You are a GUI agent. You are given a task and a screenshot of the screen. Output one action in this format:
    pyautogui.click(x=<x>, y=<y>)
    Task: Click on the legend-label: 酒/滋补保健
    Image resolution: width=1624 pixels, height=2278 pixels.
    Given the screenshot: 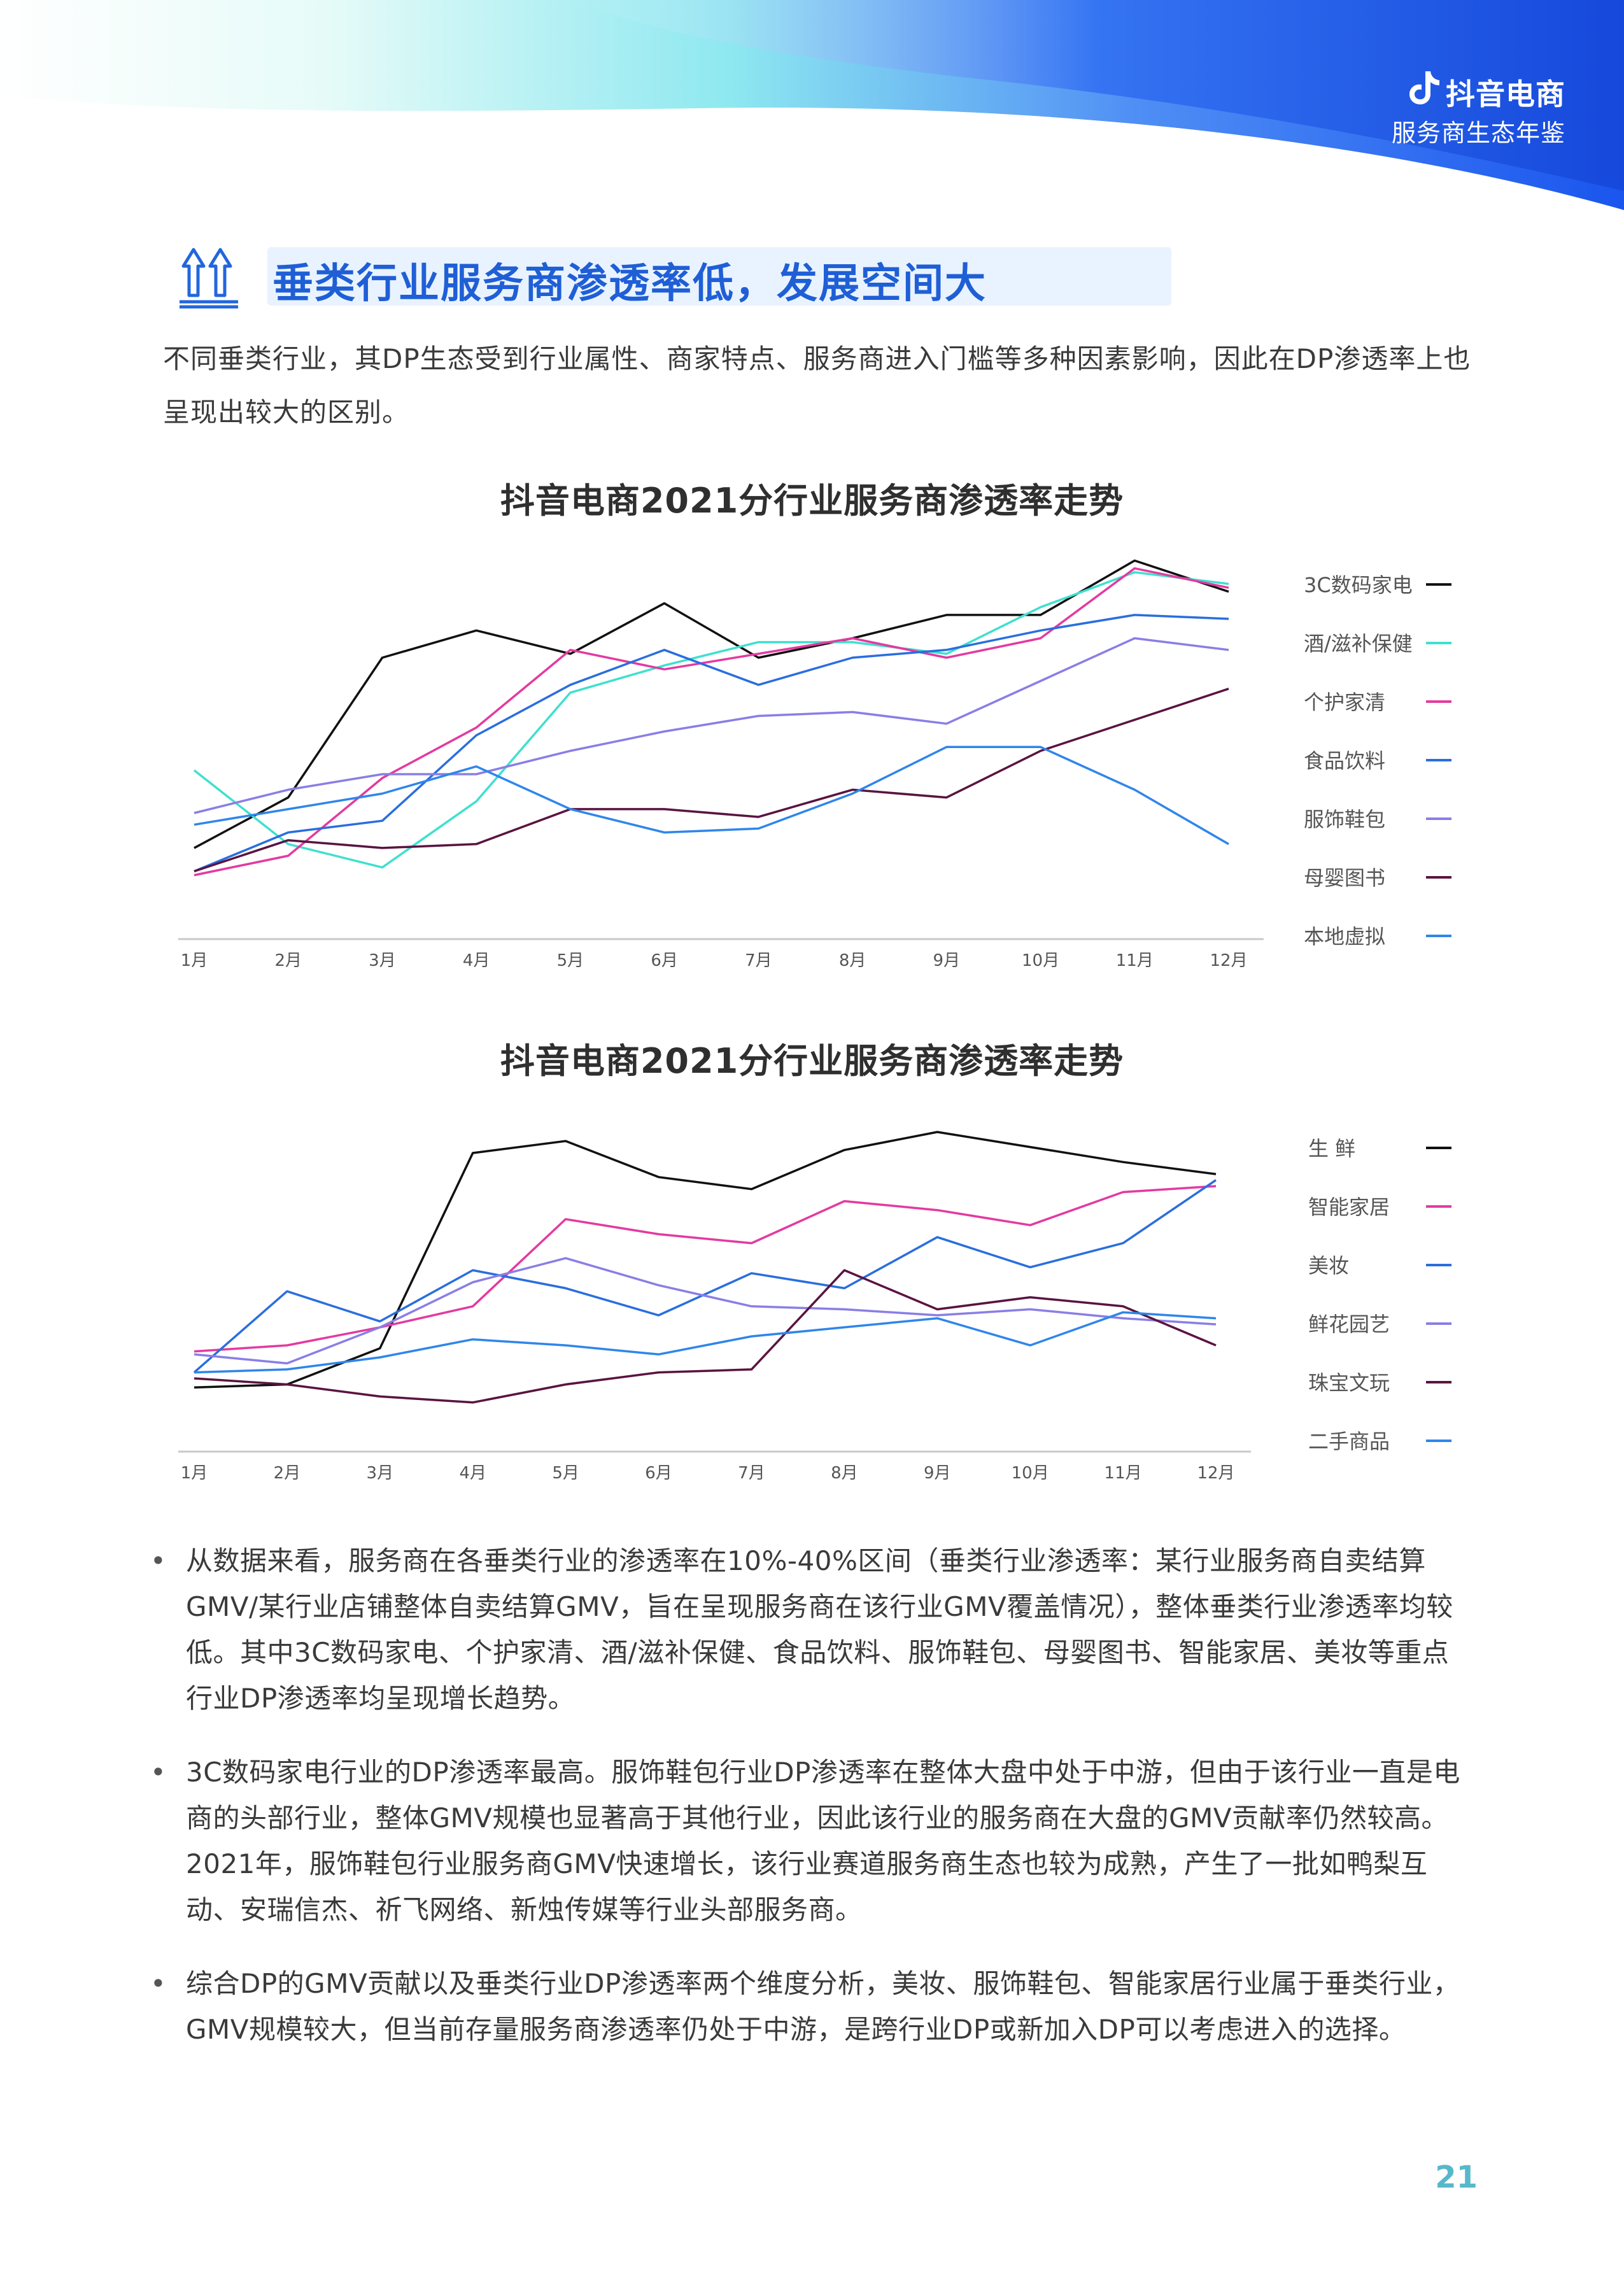 What is the action you would take?
    pyautogui.click(x=1358, y=644)
    